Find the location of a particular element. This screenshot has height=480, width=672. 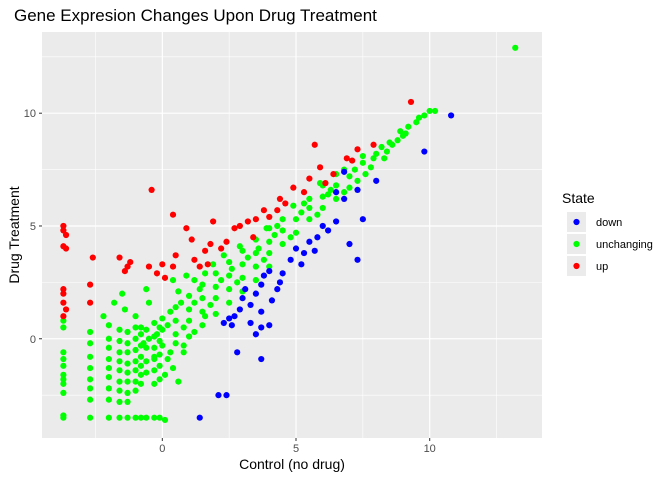

legend-entries: down unchanging up is located at coordinates (610, 244).